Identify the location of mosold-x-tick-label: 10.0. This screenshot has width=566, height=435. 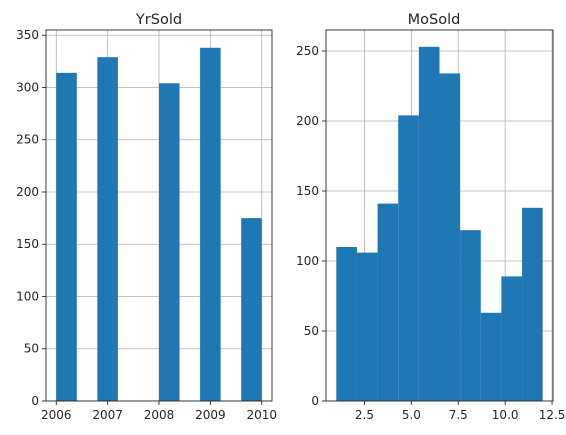
(505, 415).